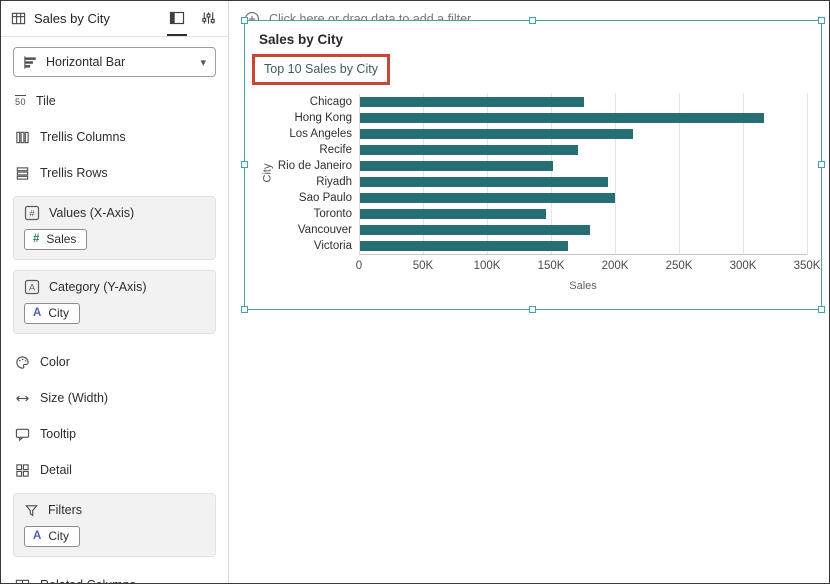 The image size is (830, 584). I want to click on measure-hash-icon: #, so click(36, 239).